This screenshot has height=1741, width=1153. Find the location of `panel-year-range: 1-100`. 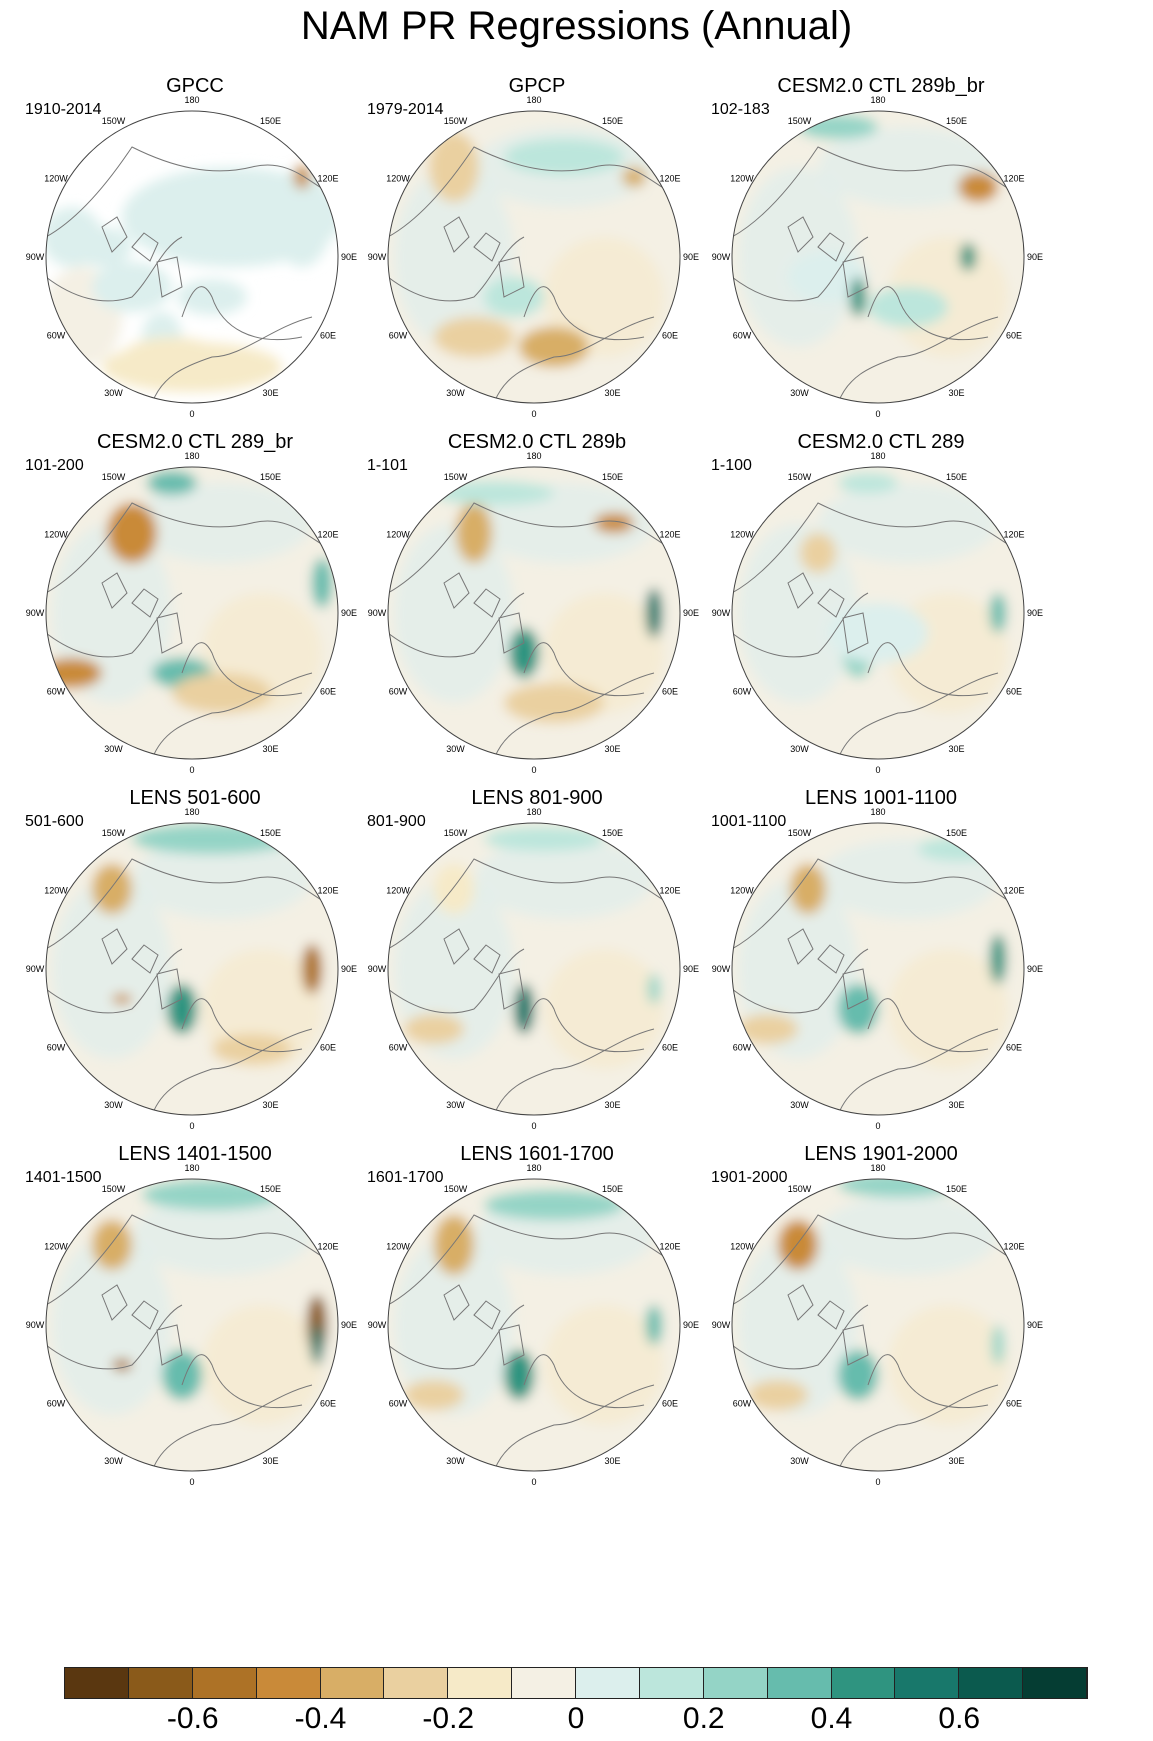

panel-year-range: 1-100 is located at coordinates (731, 465).